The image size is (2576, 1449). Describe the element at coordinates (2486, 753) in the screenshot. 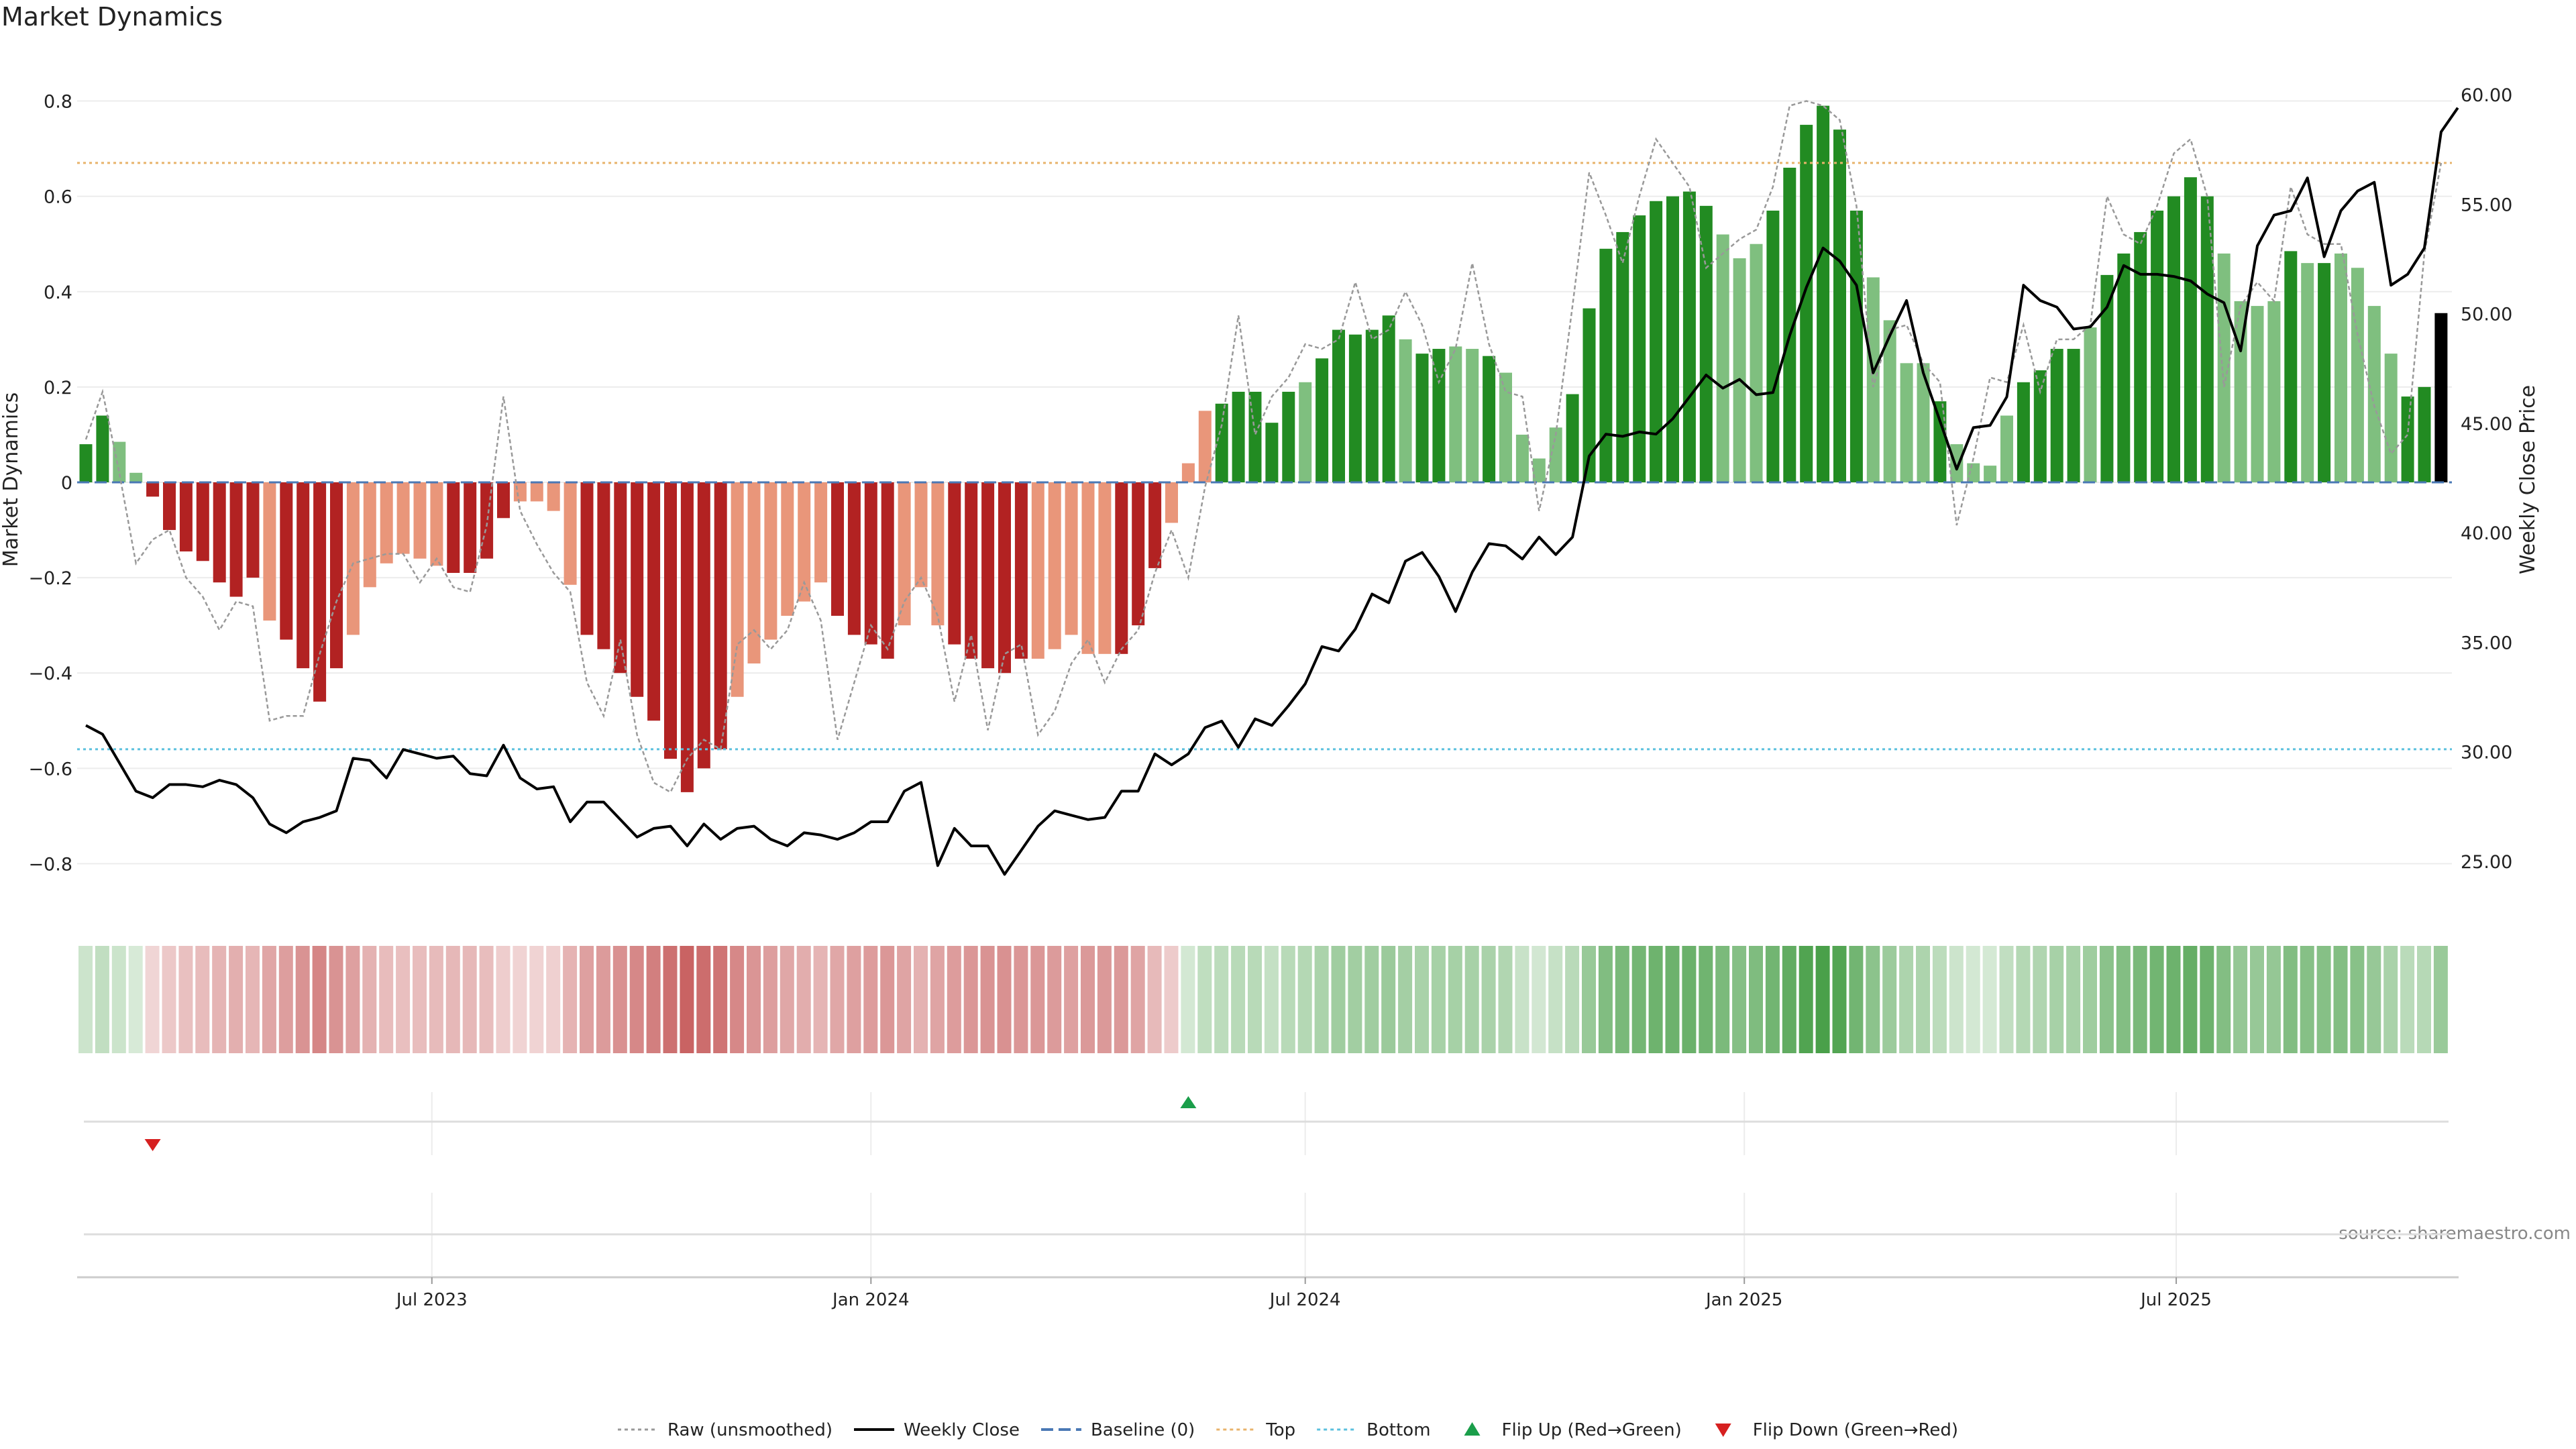

I see `right-tick-label: 30.00` at that location.